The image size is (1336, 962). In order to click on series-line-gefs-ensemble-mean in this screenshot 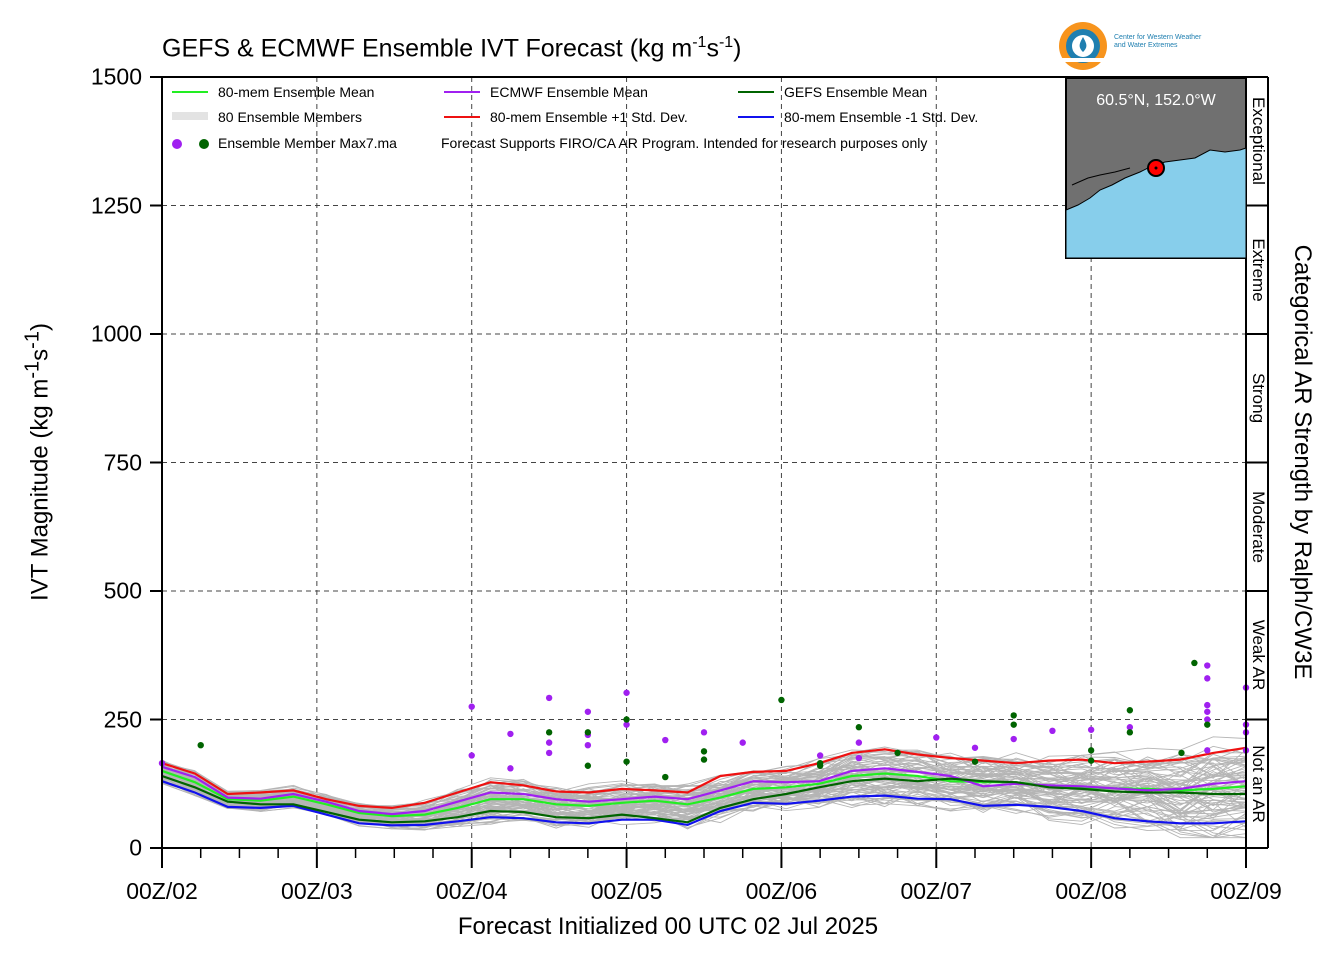, I will do `click(703, 799)`.